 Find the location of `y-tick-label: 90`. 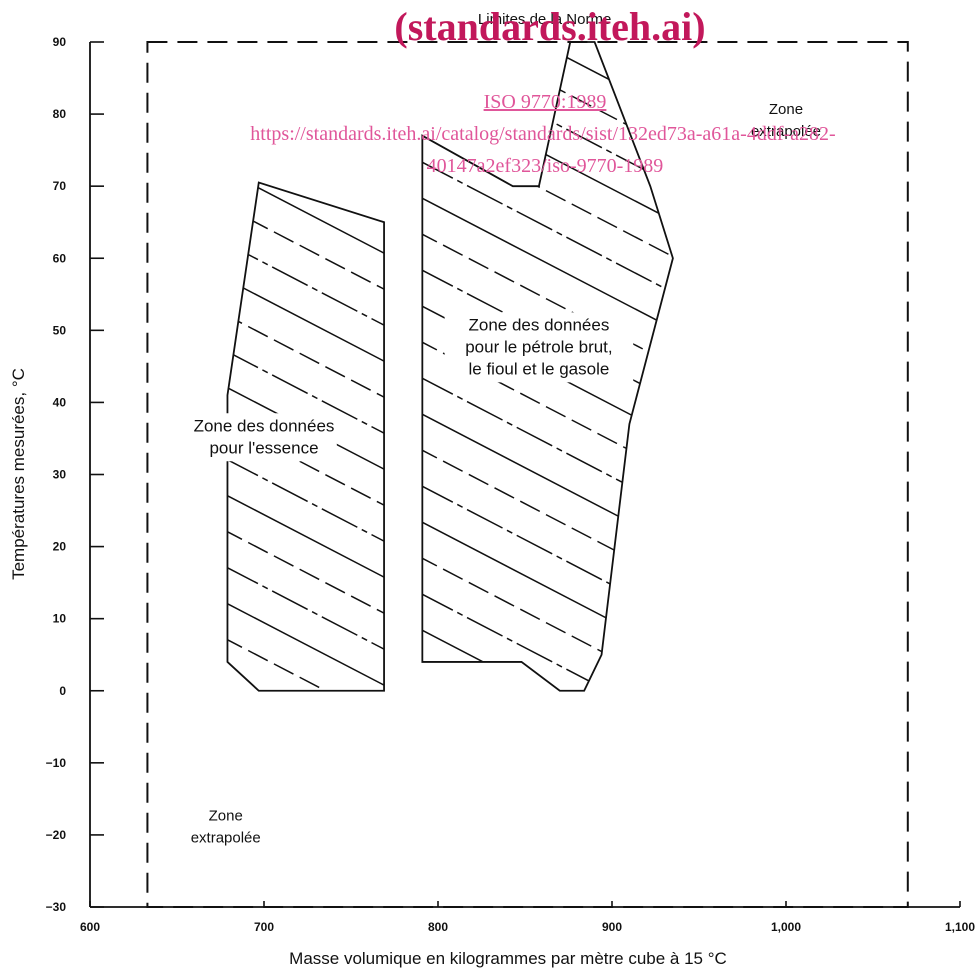

y-tick-label: 90 is located at coordinates (60, 42).